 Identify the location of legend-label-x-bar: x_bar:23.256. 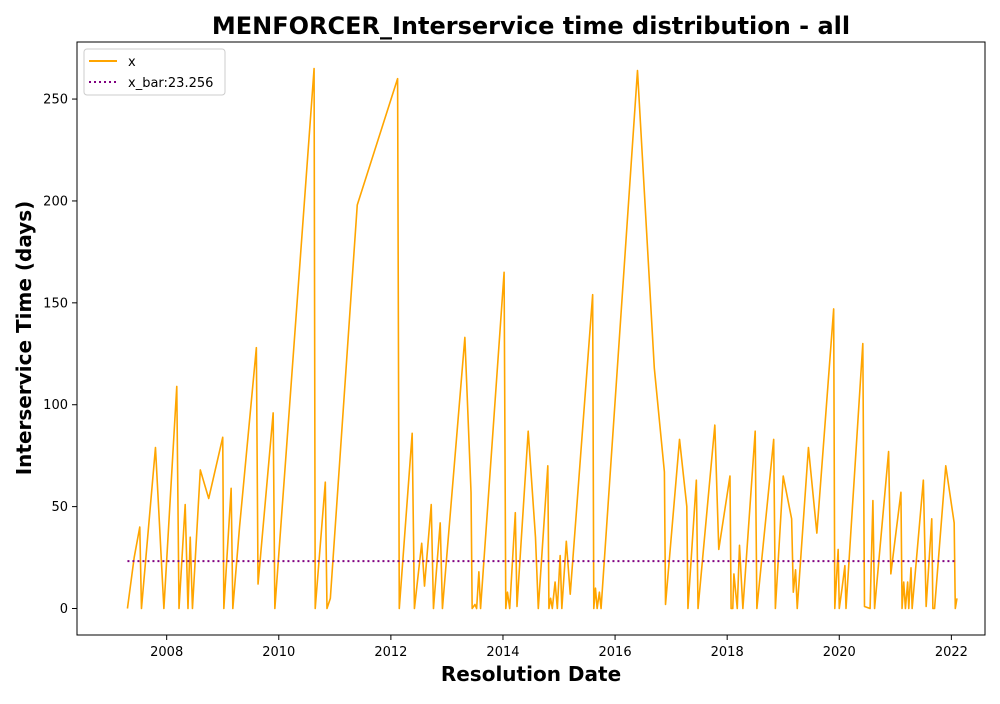
(170, 83).